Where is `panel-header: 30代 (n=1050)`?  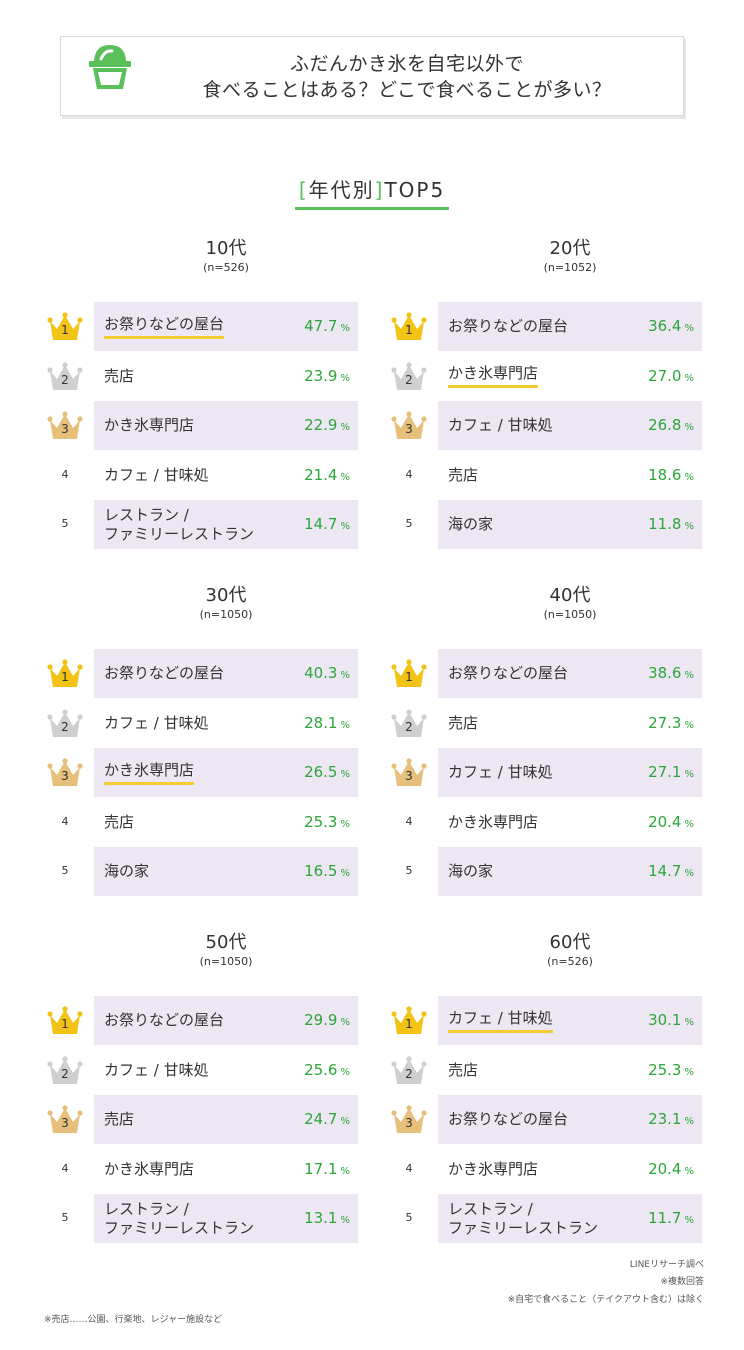
panel-header: 30代 (n=1050) is located at coordinates (226, 604).